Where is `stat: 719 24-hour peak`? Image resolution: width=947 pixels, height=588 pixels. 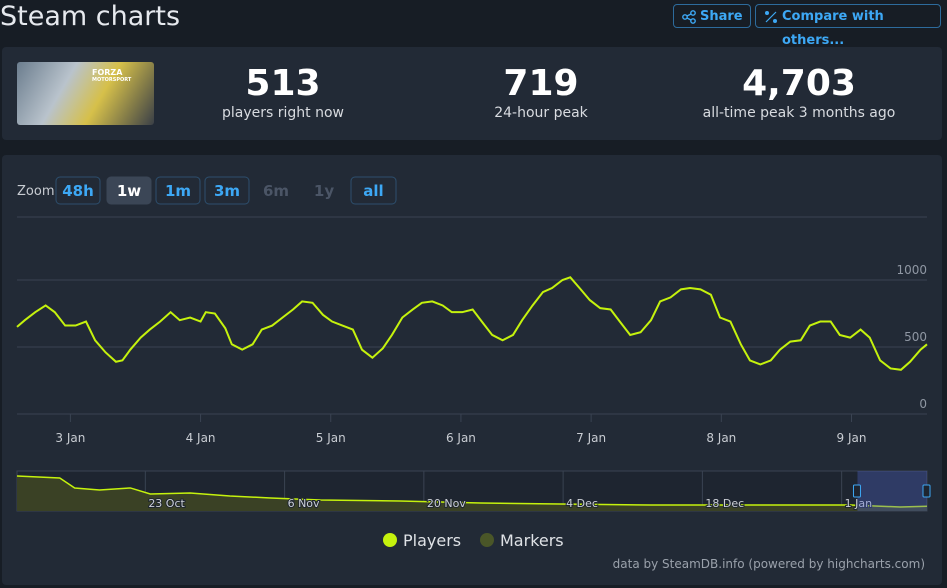
stat: 719 24-hour peak is located at coordinates (541, 92).